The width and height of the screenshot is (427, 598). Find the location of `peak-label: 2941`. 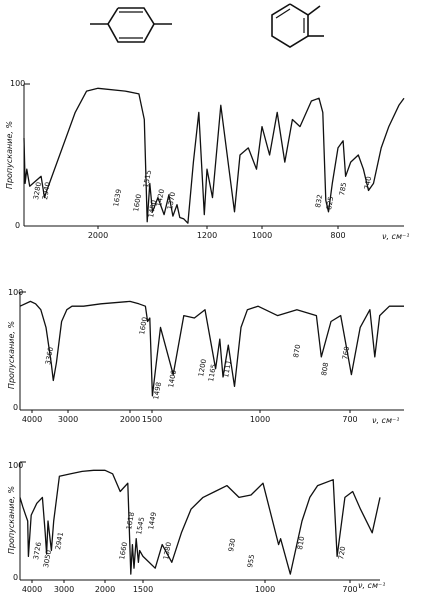

peak-label: 2941 is located at coordinates (59, 540).